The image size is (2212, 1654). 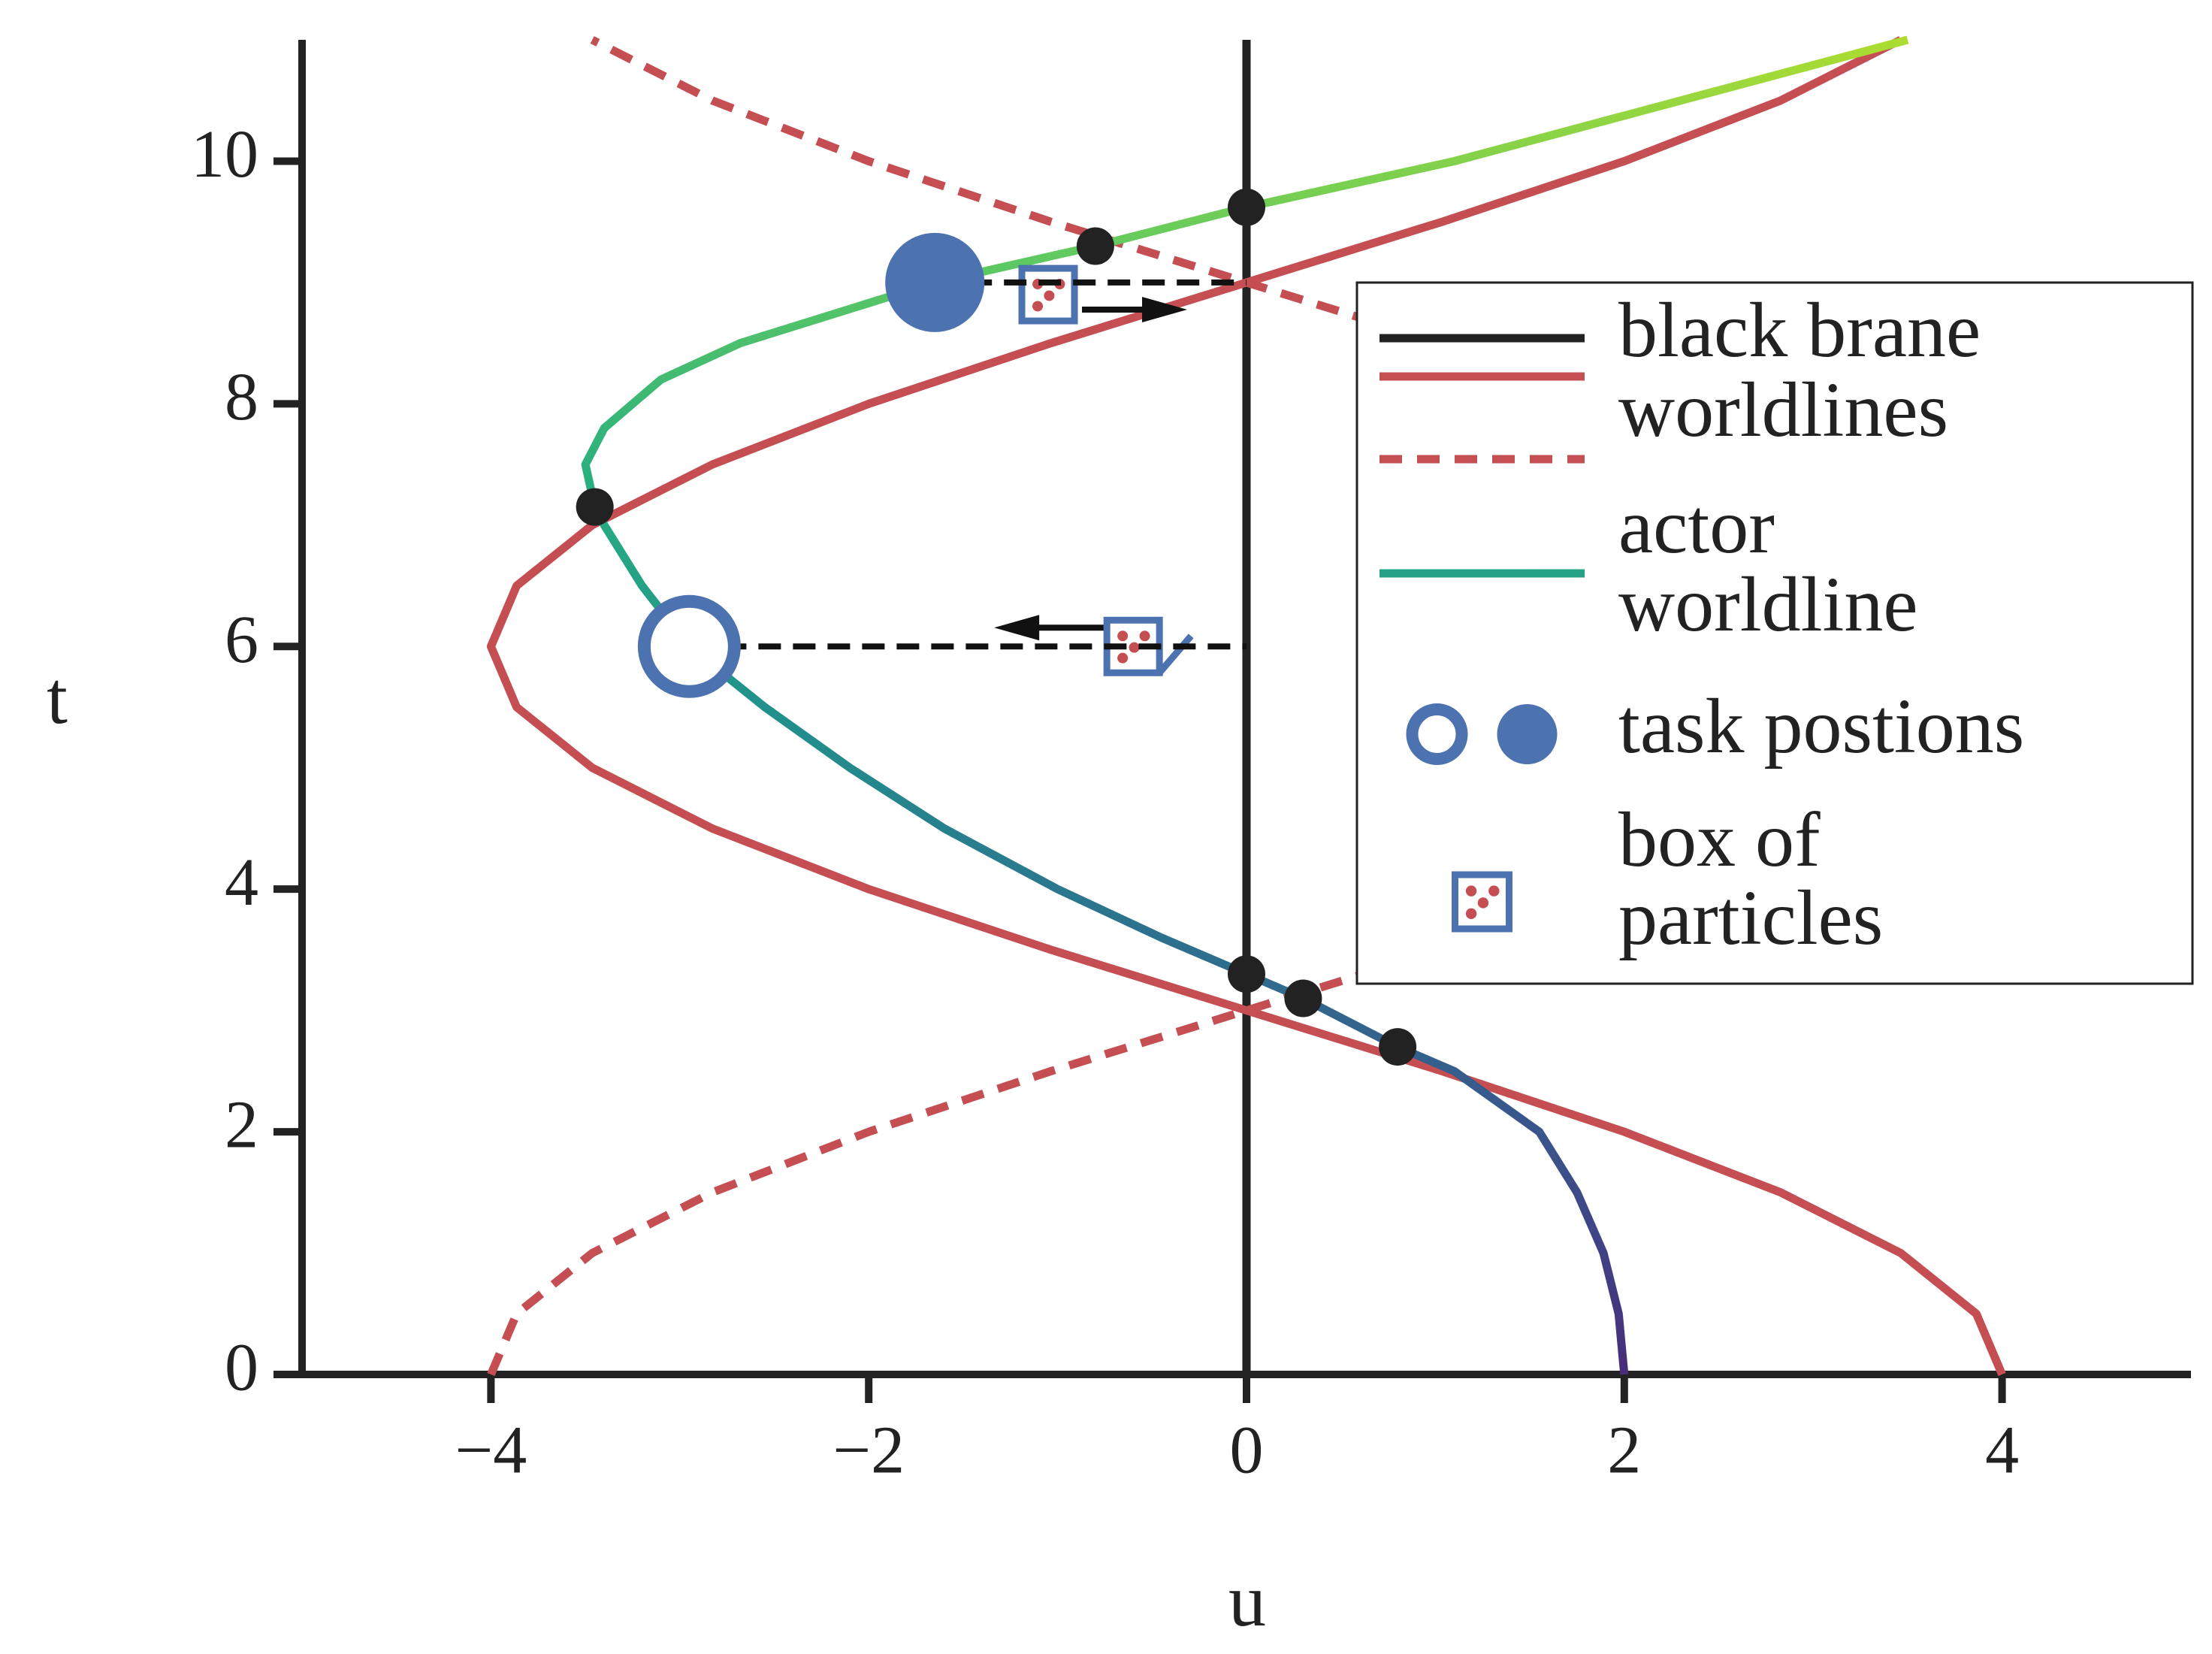 I want to click on x-tick-label: 2, so click(x=1624, y=1451).